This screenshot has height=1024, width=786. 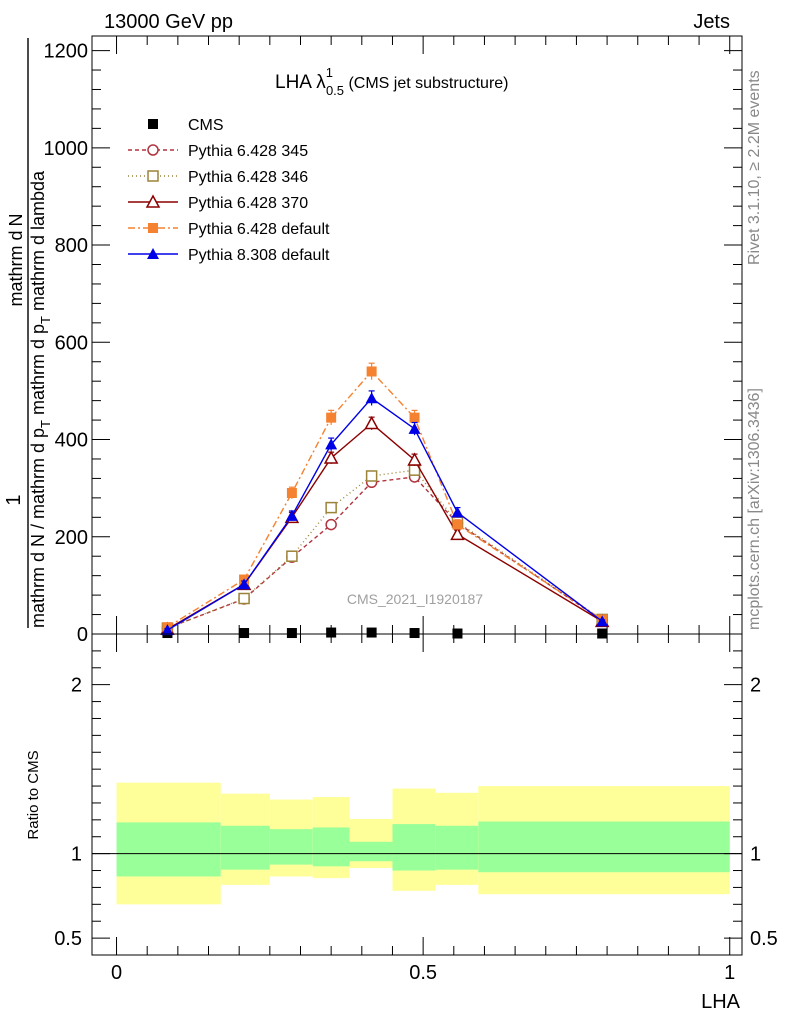 I want to click on ratio-xtick-label: 1, so click(x=729, y=973).